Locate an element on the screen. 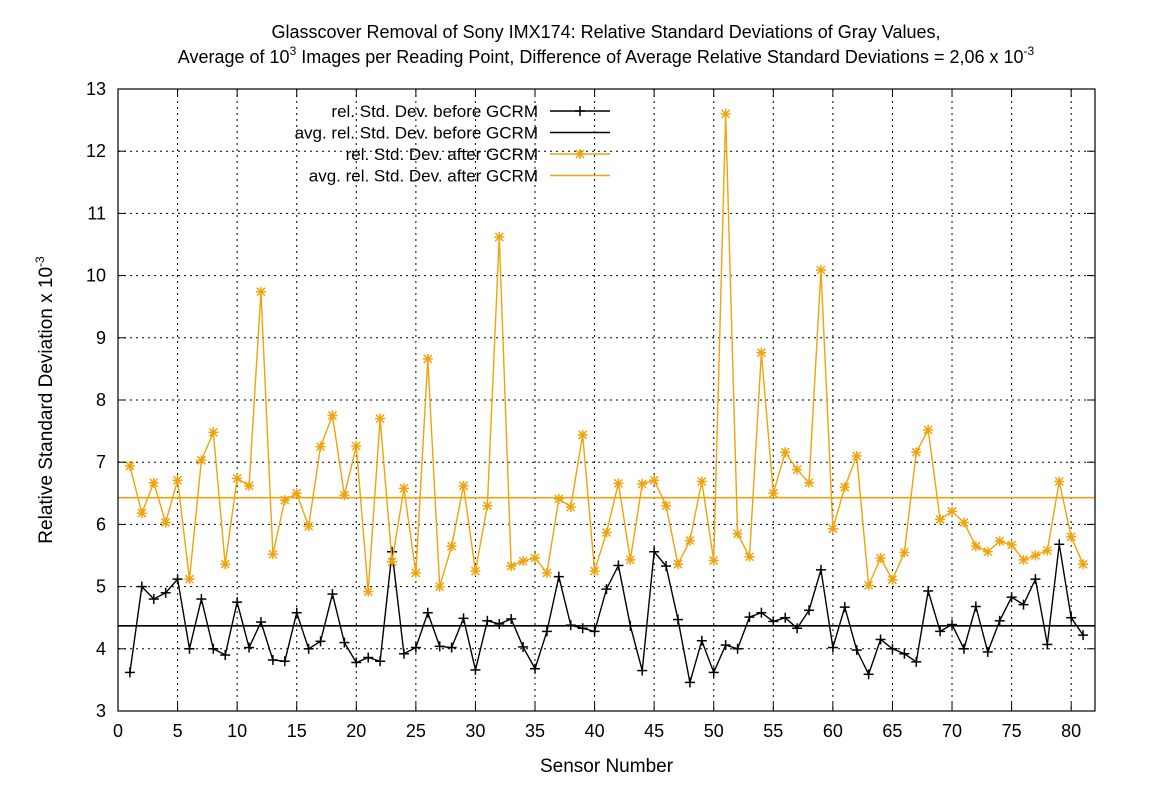  x-tick-label: 30 is located at coordinates (475, 731).